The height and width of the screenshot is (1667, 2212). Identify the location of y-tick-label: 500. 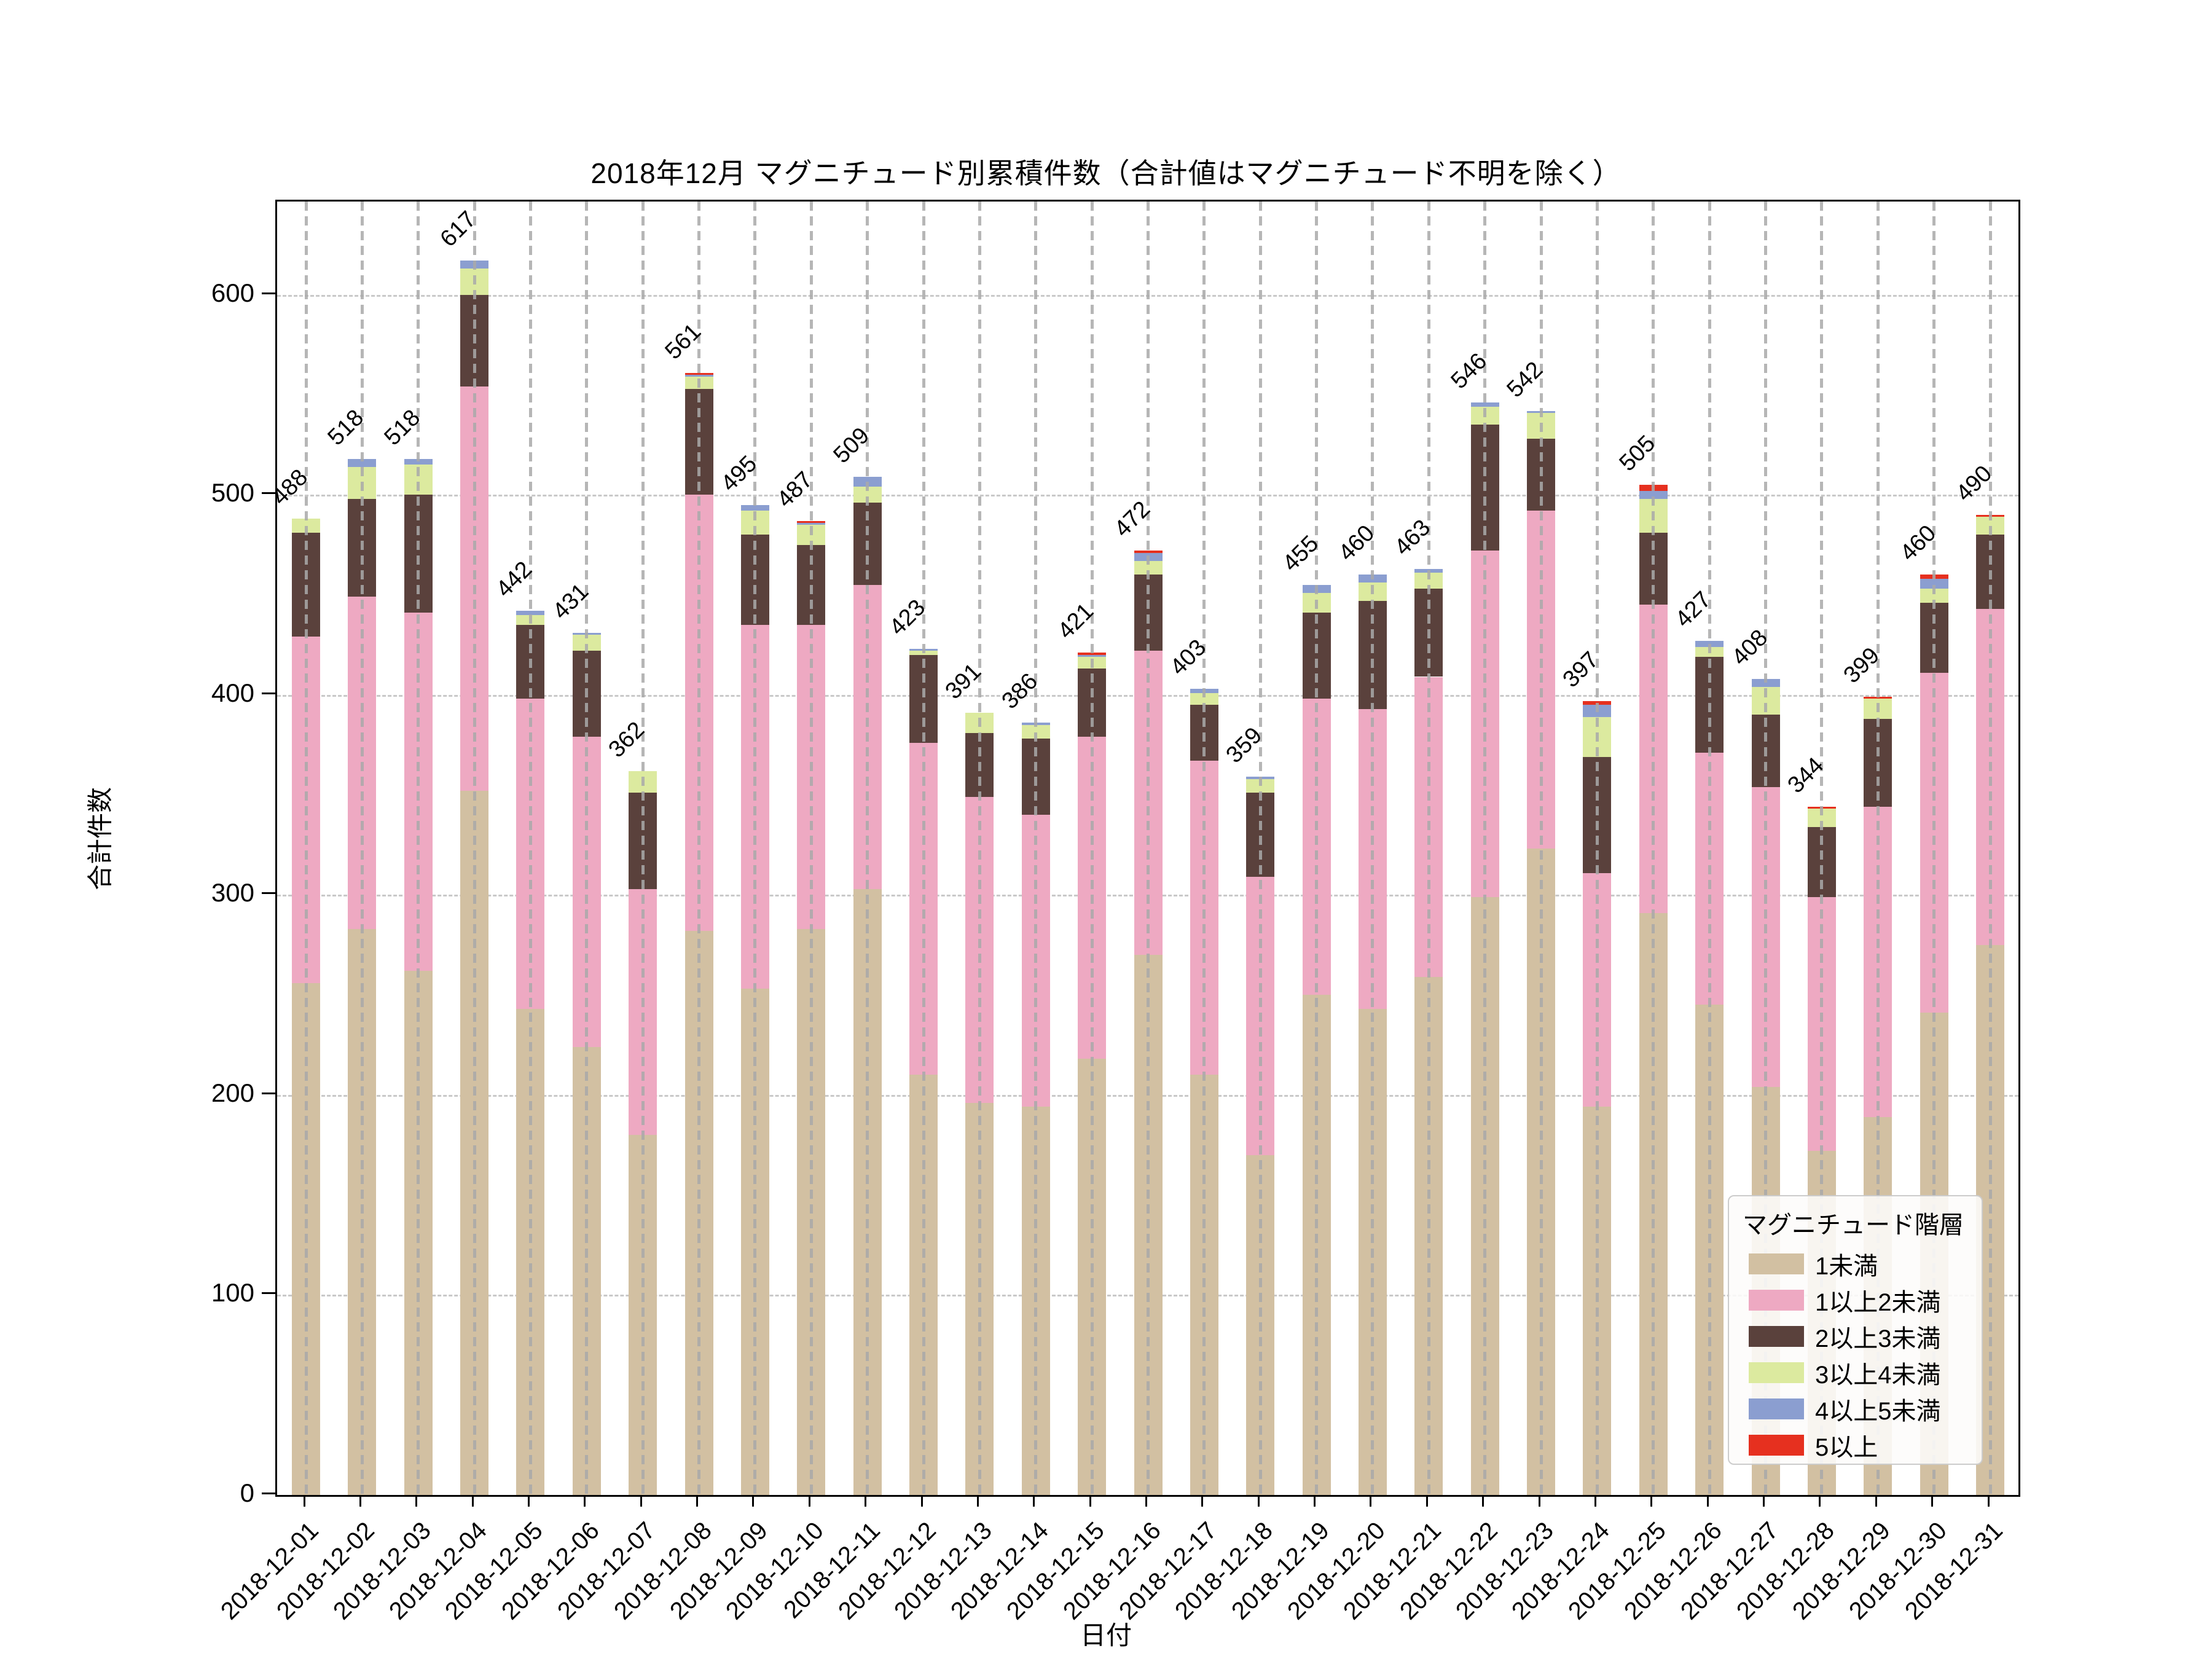
(232, 493).